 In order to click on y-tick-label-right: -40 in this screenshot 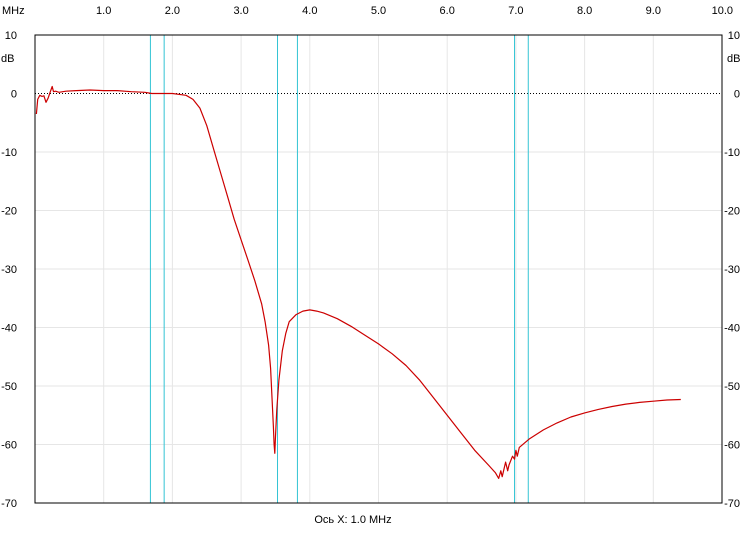, I will do `click(732, 329)`.